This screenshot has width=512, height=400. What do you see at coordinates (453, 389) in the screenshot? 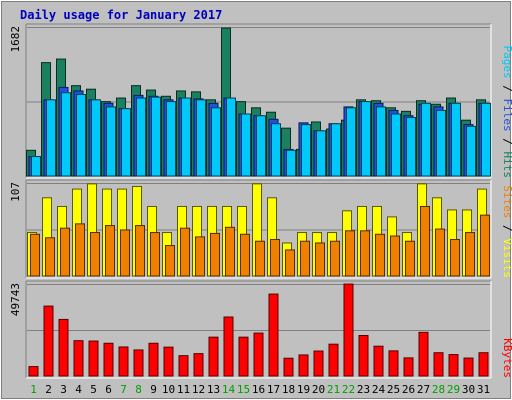
I see `x-tick-day-29: 29` at bounding box center [453, 389].